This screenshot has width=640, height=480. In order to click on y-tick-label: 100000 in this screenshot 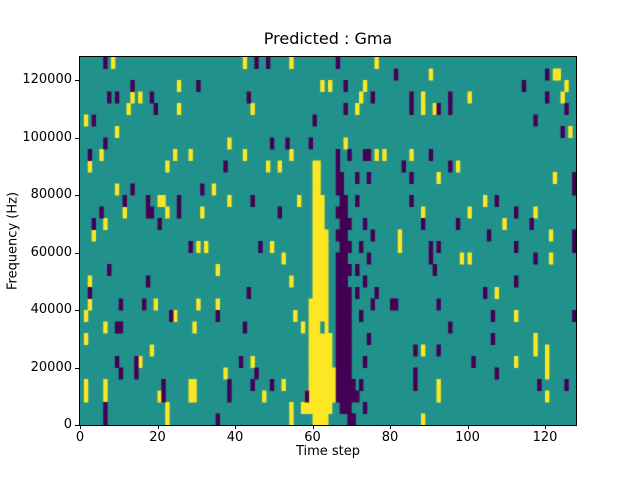, I will do `click(47, 137)`.